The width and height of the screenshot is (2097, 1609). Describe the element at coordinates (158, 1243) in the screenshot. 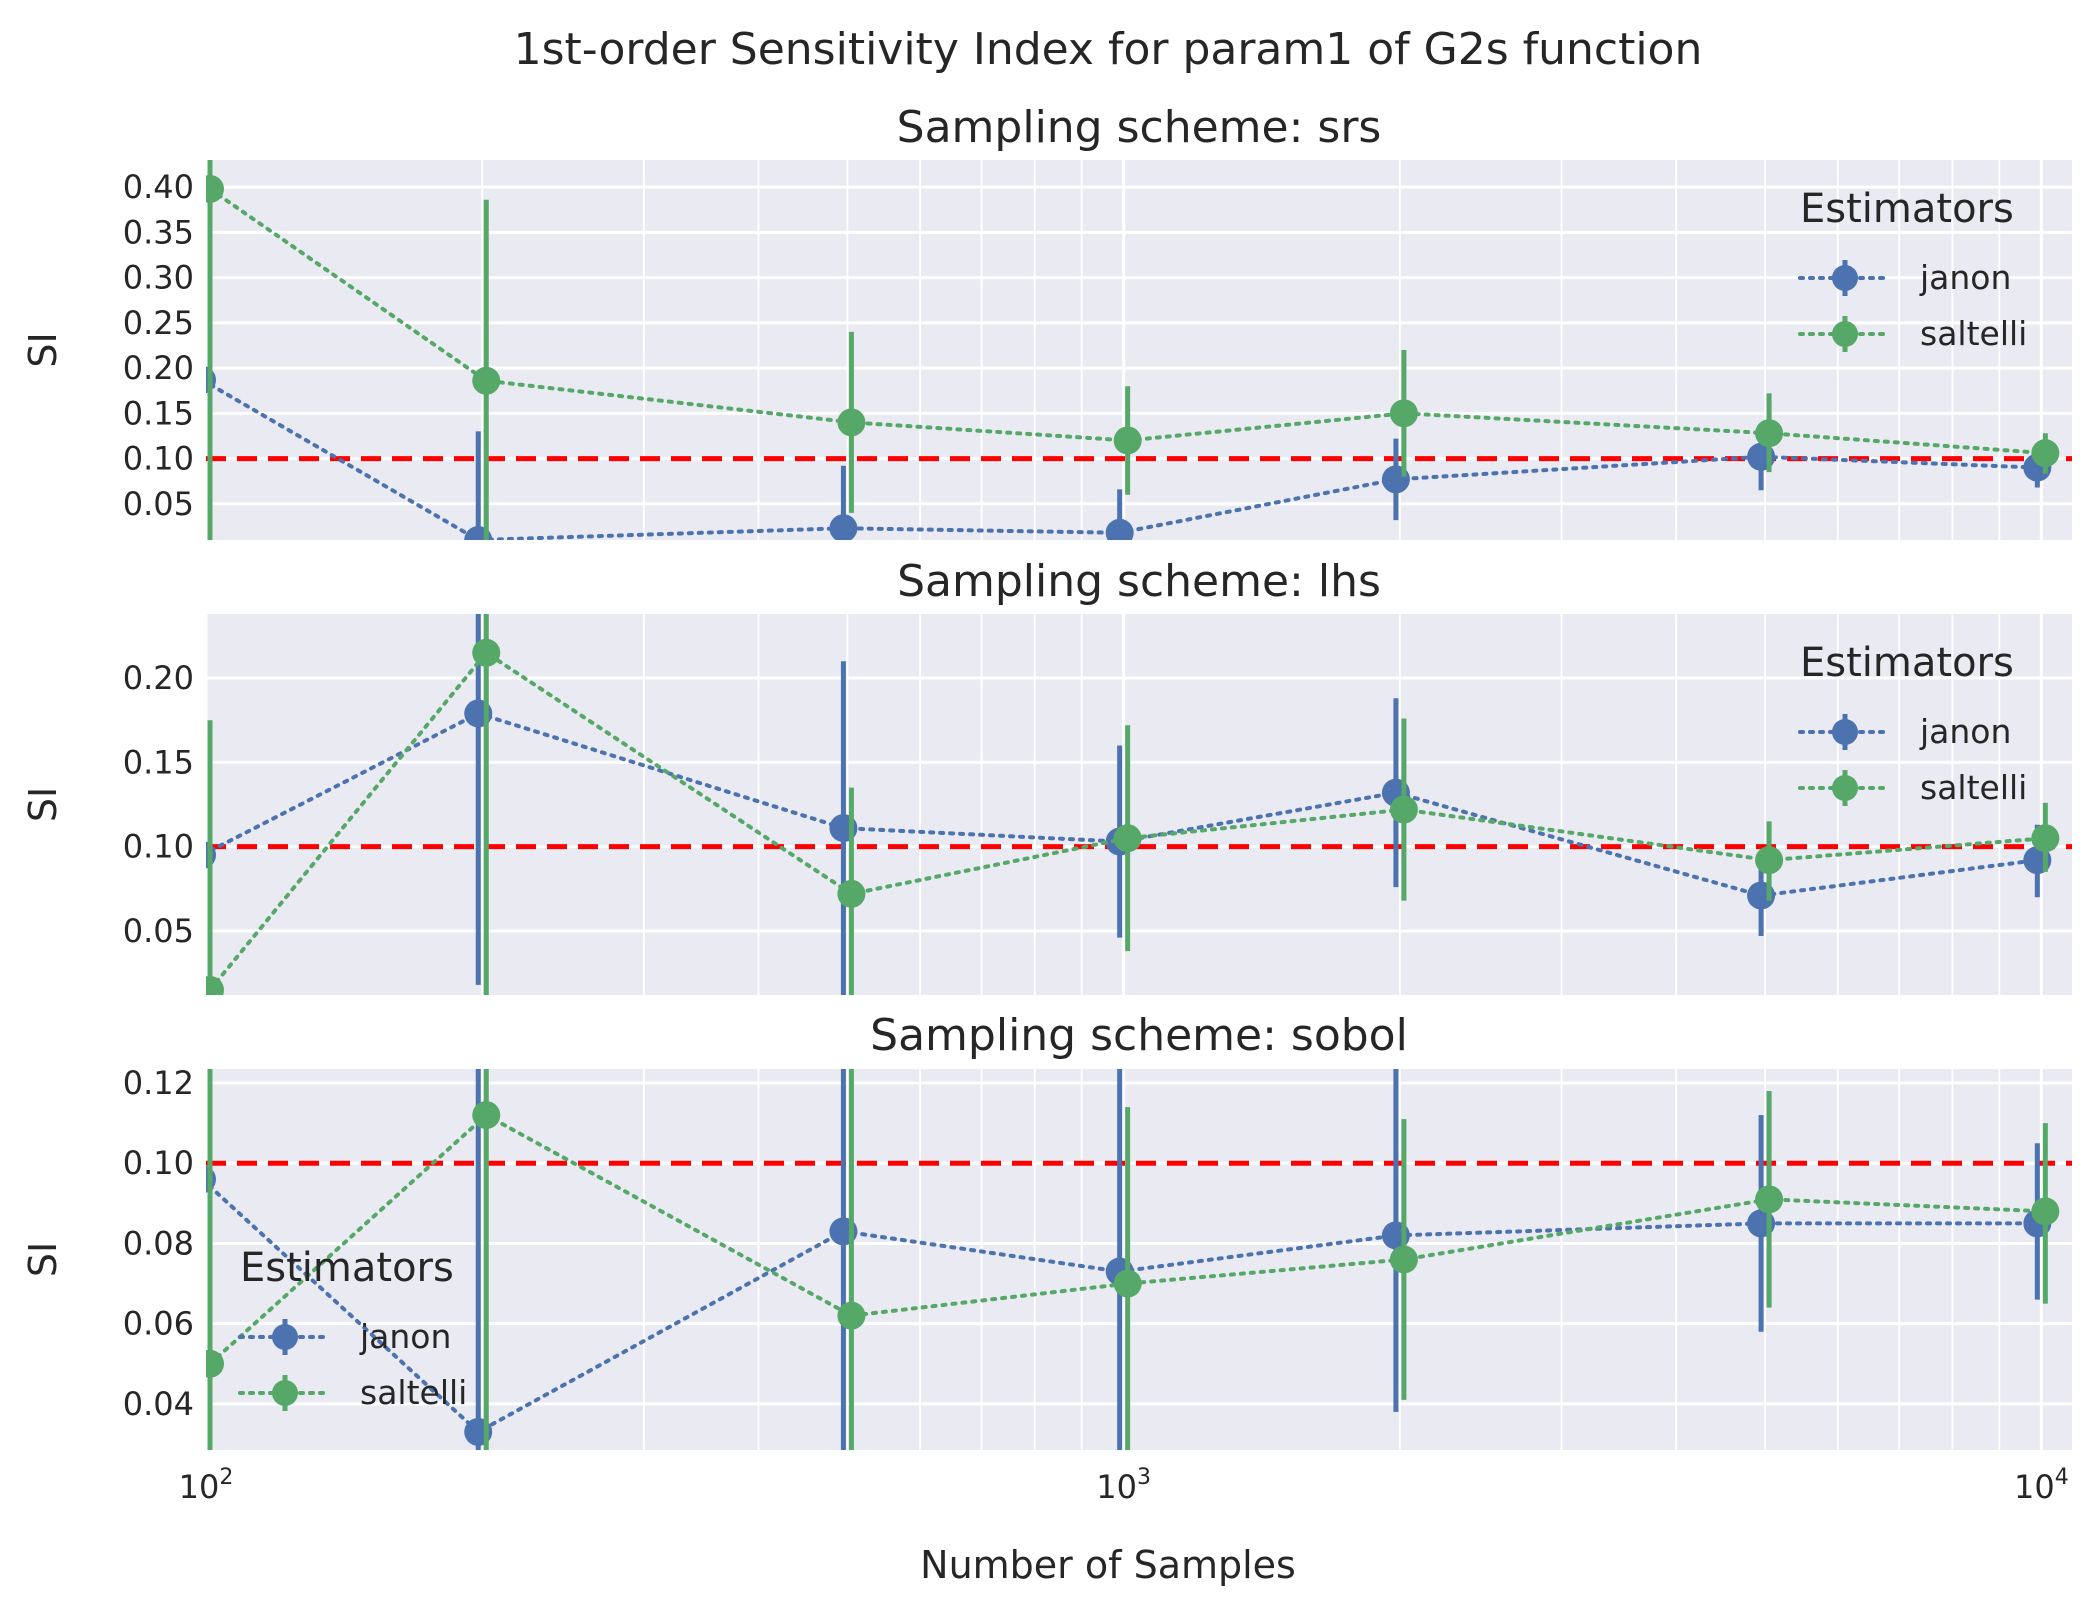

I see `y-tick-label: 0.08` at that location.